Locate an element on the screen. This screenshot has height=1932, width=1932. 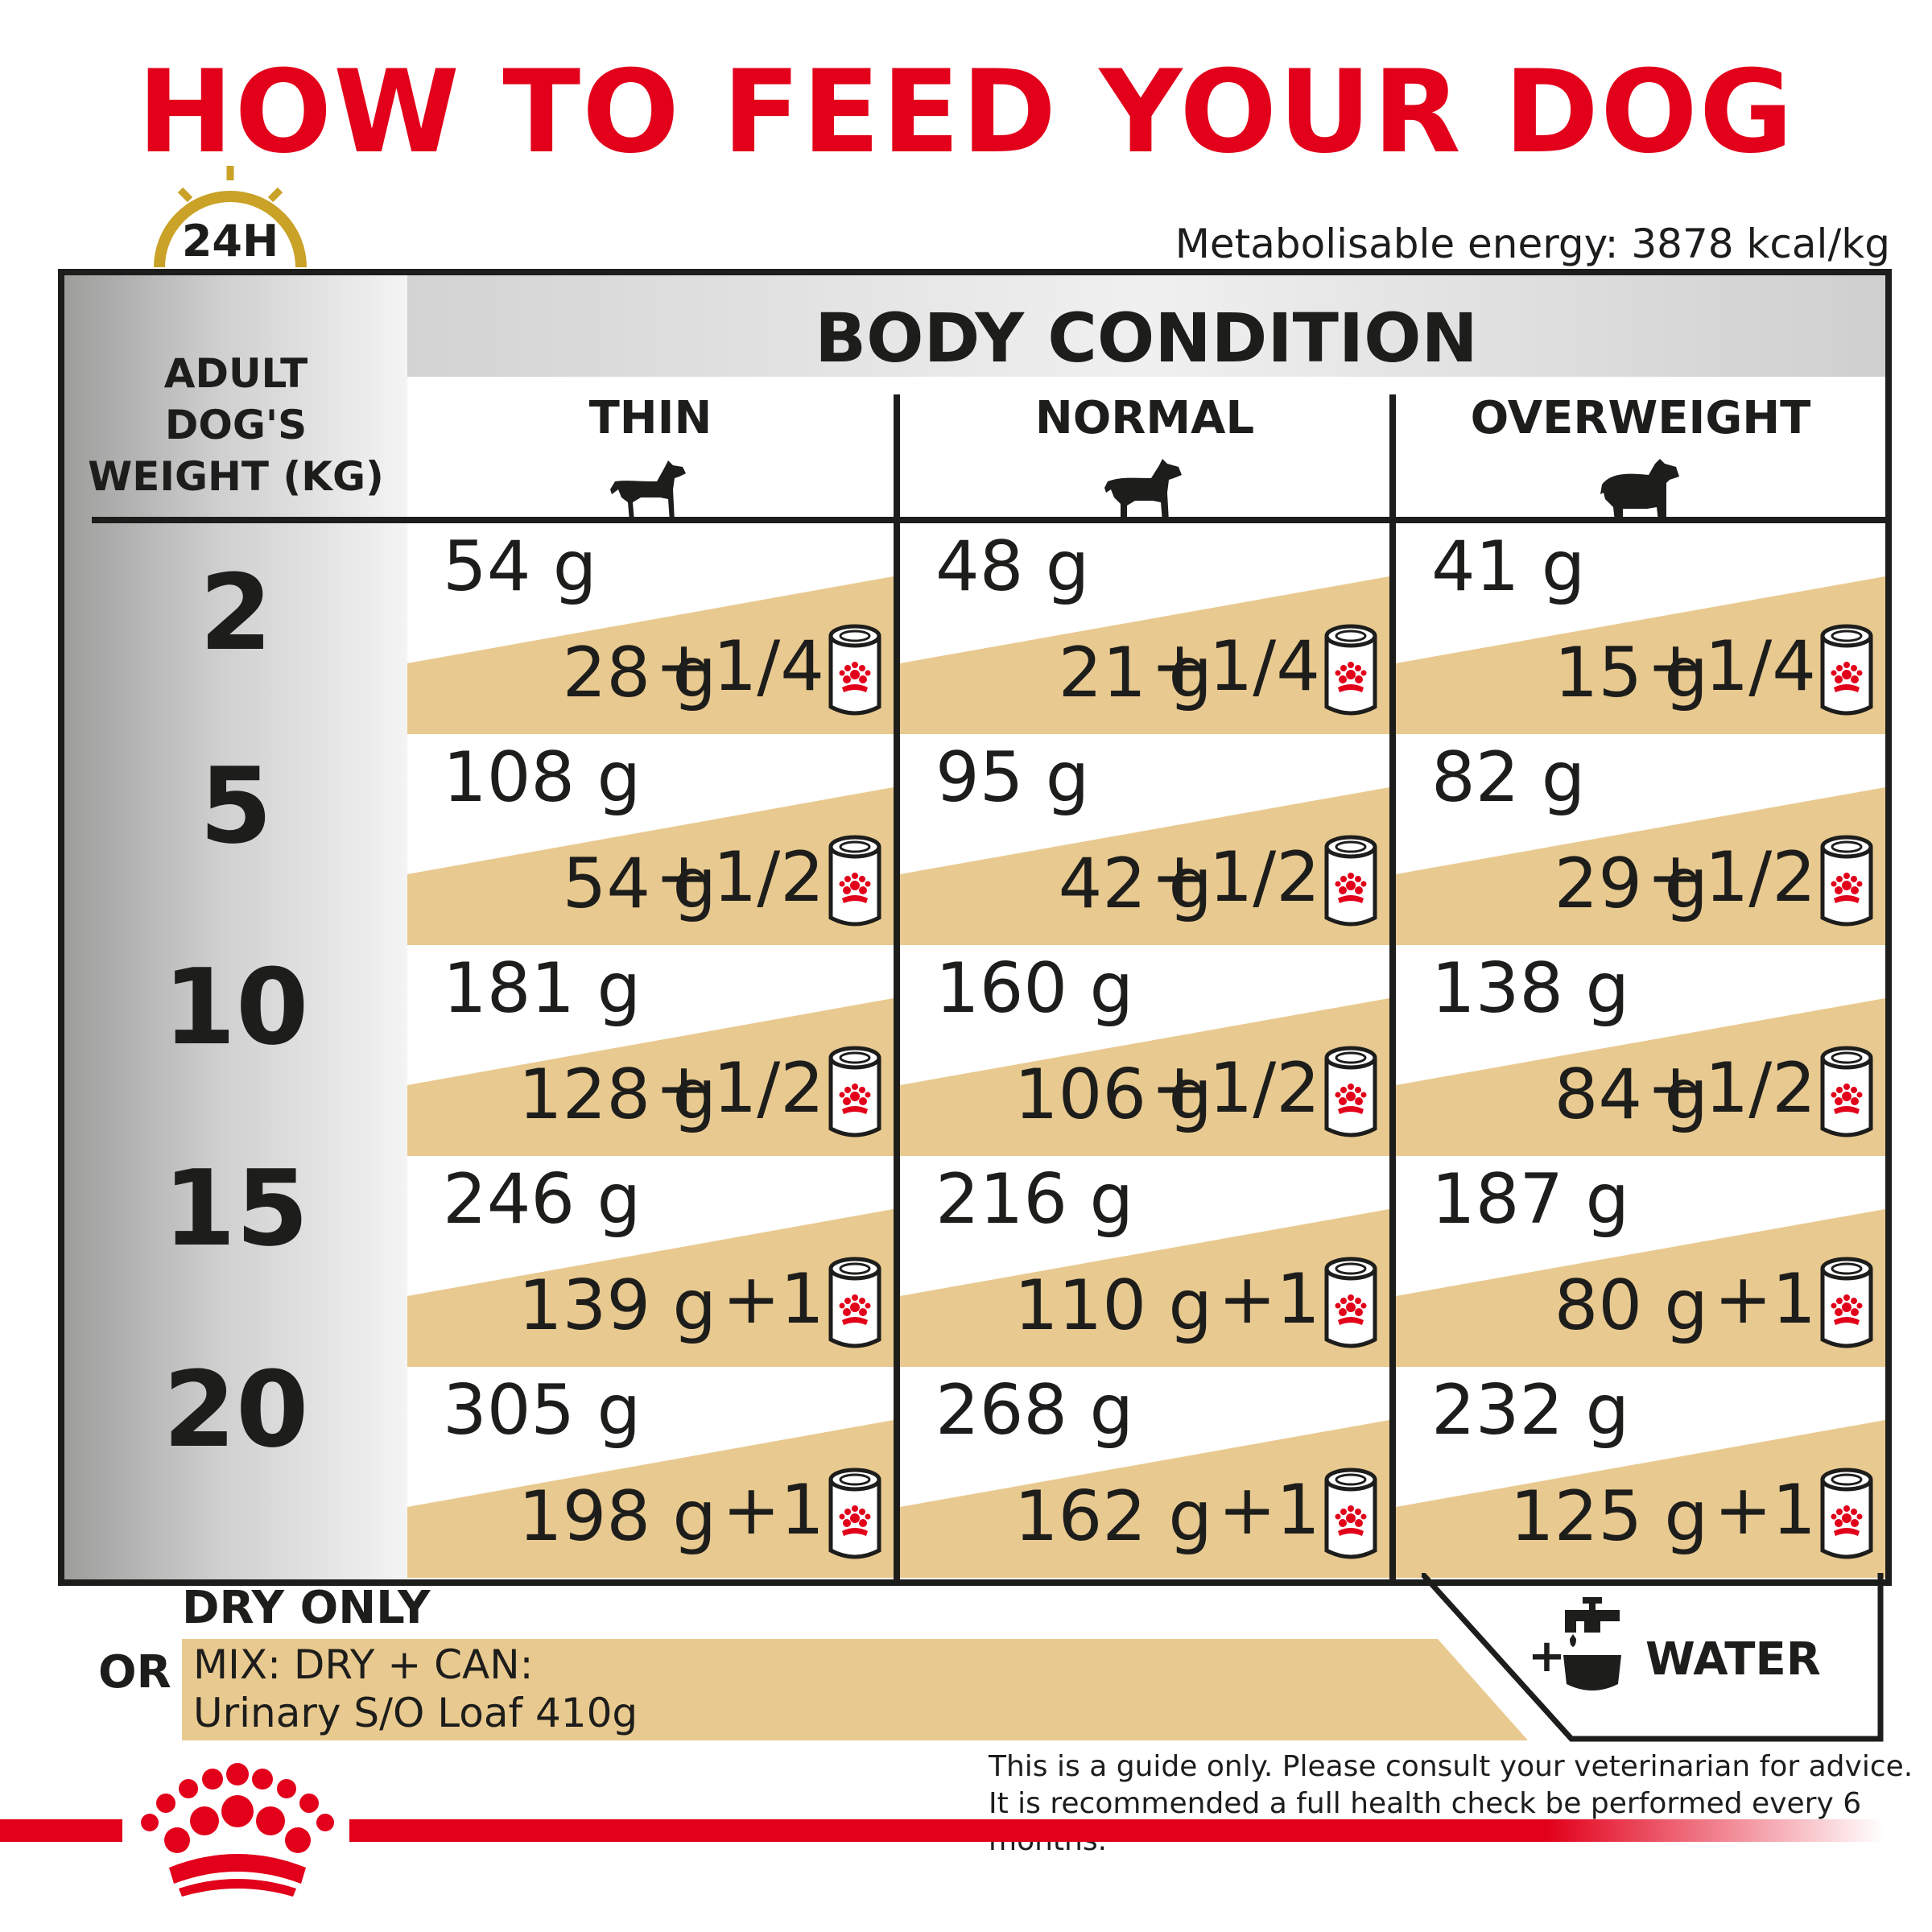
page-title: HOW TO FEED YOUR DOG is located at coordinates (966, 112).